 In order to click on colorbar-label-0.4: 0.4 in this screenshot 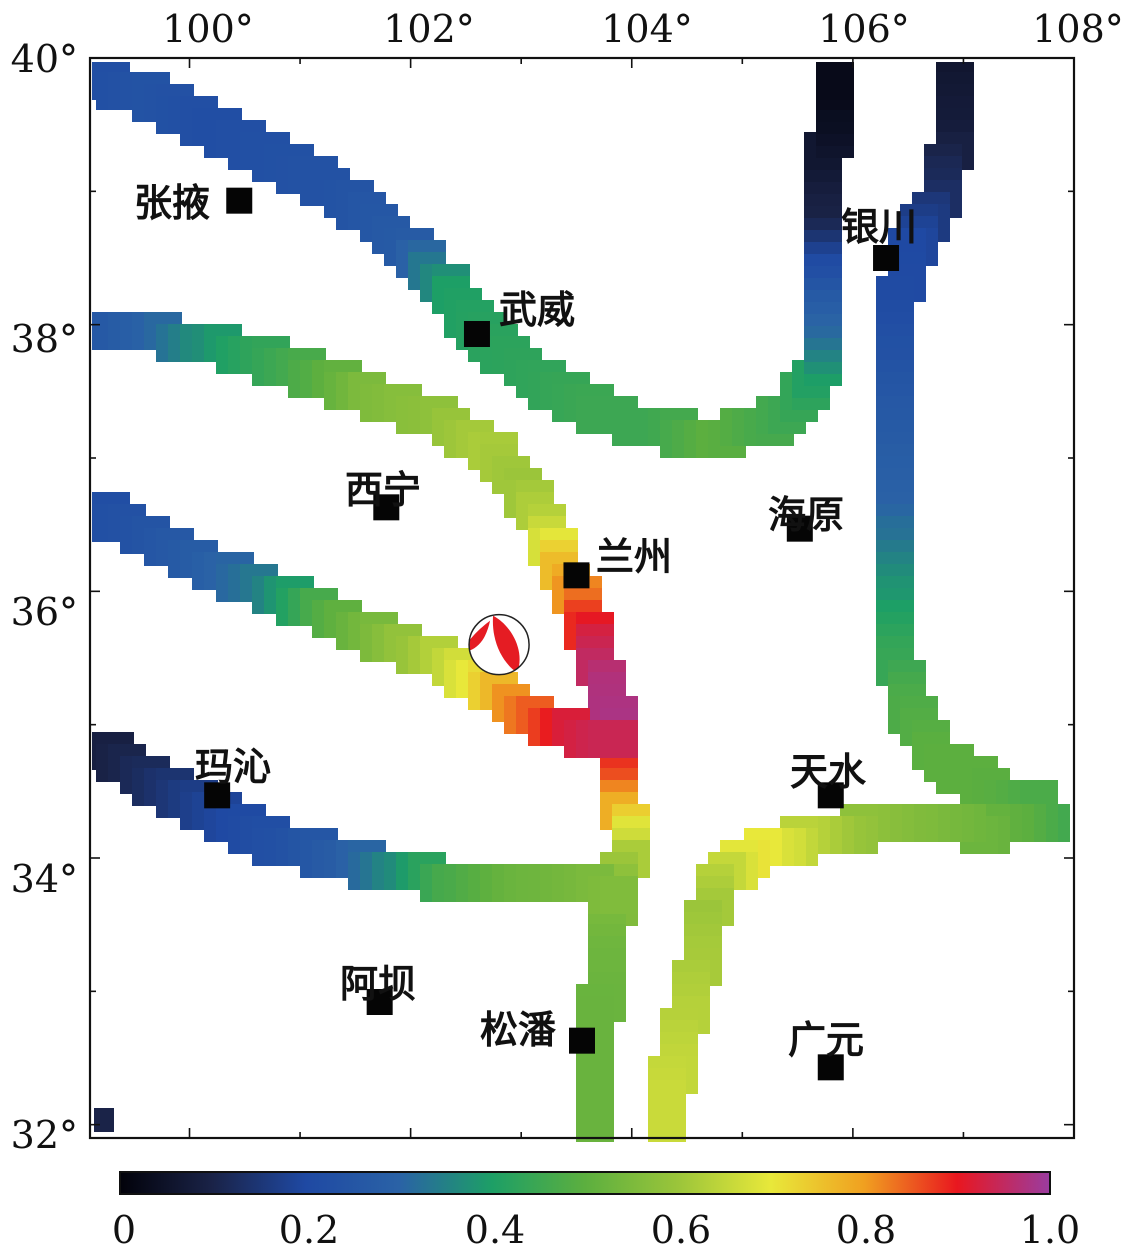, I will do `click(495, 1230)`.